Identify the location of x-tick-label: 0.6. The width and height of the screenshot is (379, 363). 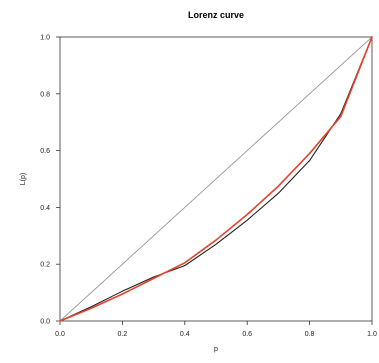
(247, 334).